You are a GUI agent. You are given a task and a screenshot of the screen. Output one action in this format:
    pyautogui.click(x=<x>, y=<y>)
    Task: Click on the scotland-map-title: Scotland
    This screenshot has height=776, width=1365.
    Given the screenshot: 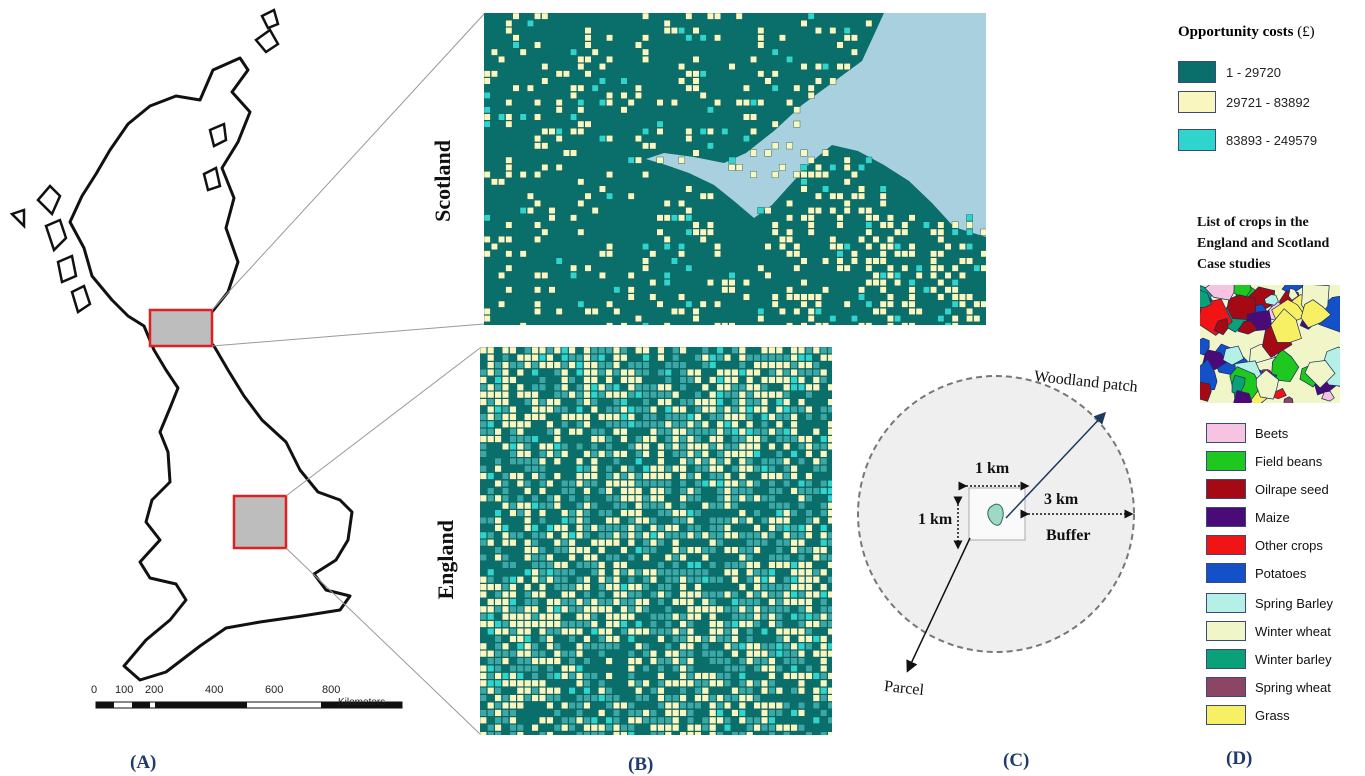 What is the action you would take?
    pyautogui.click(x=442, y=181)
    